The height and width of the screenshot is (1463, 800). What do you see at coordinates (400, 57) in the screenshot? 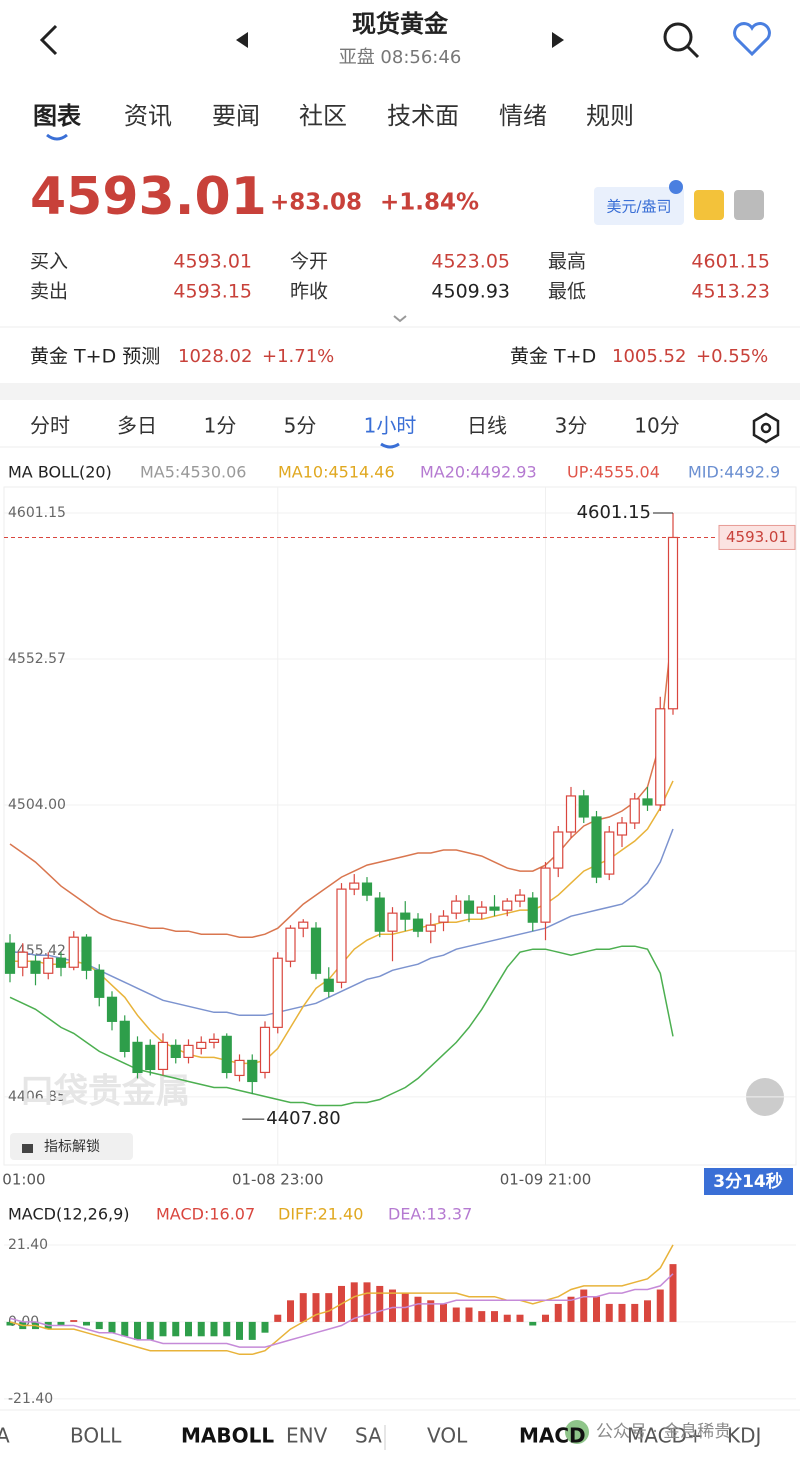
I see `subtitle: 亚盘 08:56:46` at bounding box center [400, 57].